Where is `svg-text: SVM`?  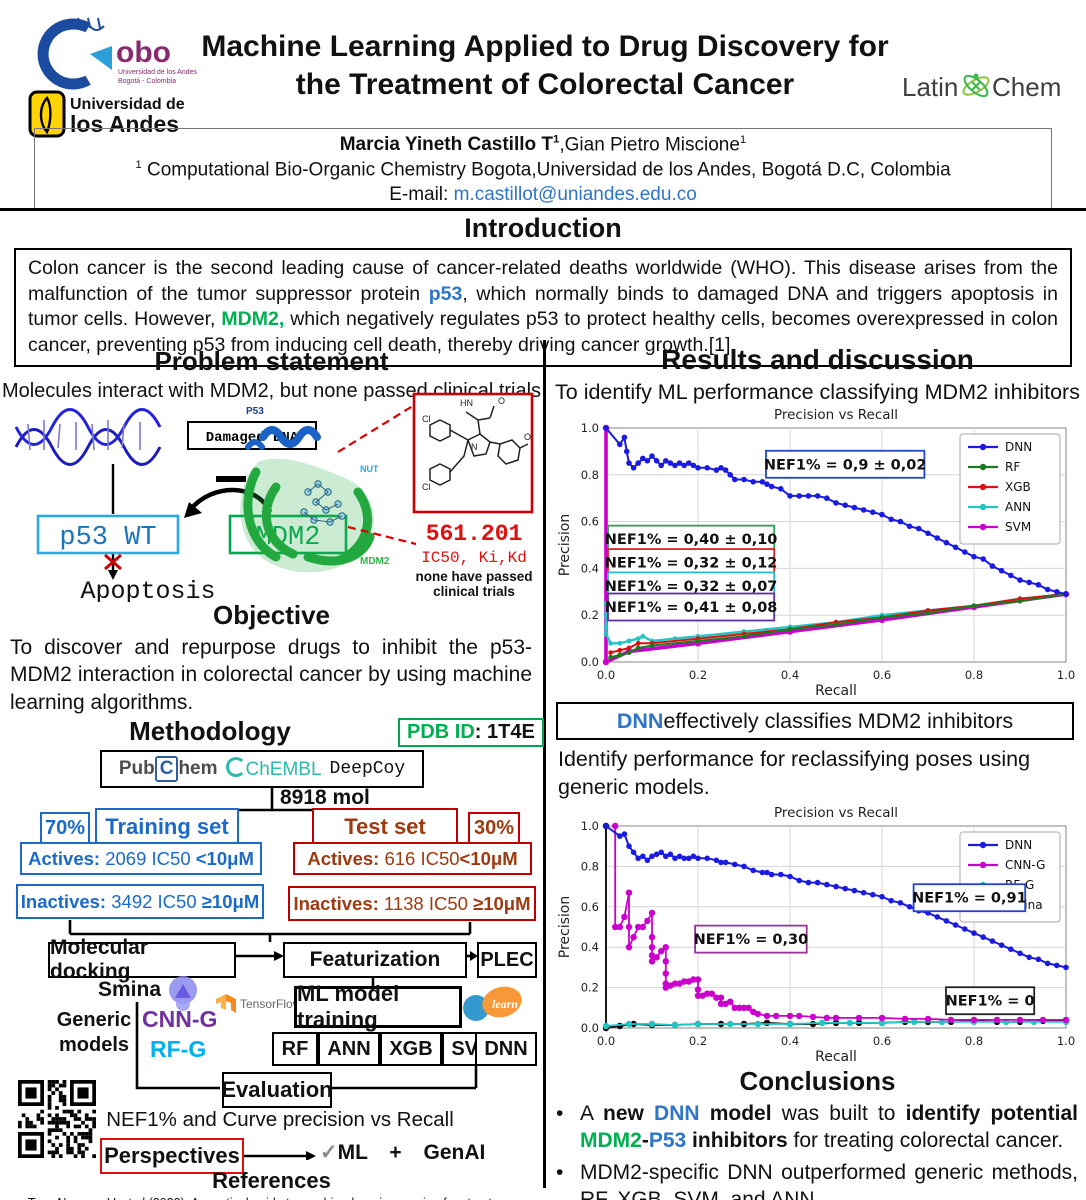
svg-text: SVM is located at coordinates (1018, 527).